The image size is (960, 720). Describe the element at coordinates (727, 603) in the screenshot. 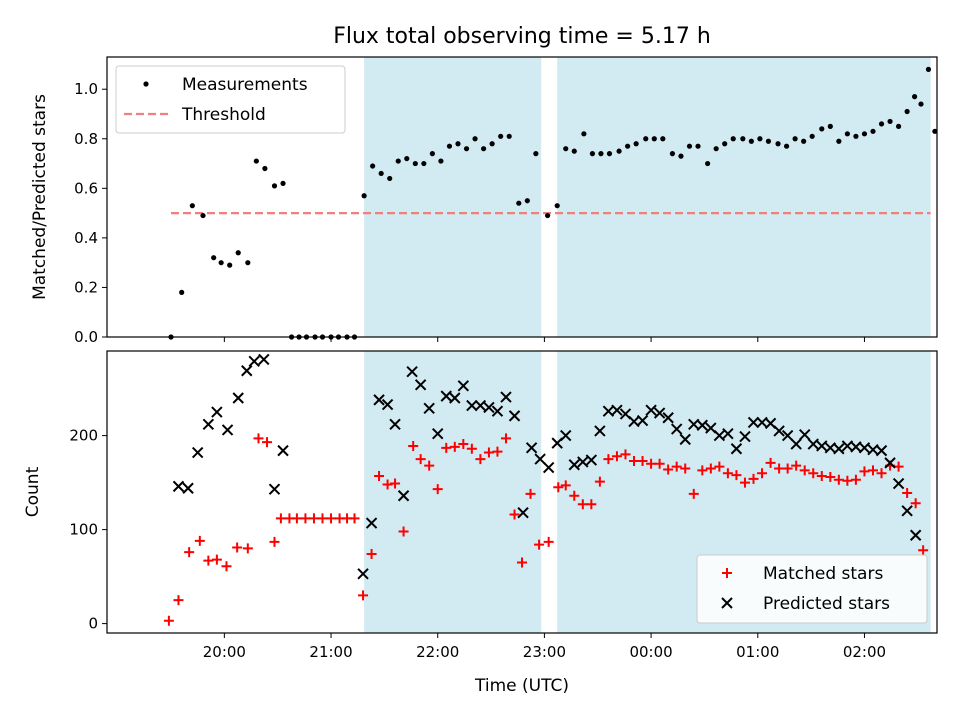

I see `legend-marker-x` at that location.